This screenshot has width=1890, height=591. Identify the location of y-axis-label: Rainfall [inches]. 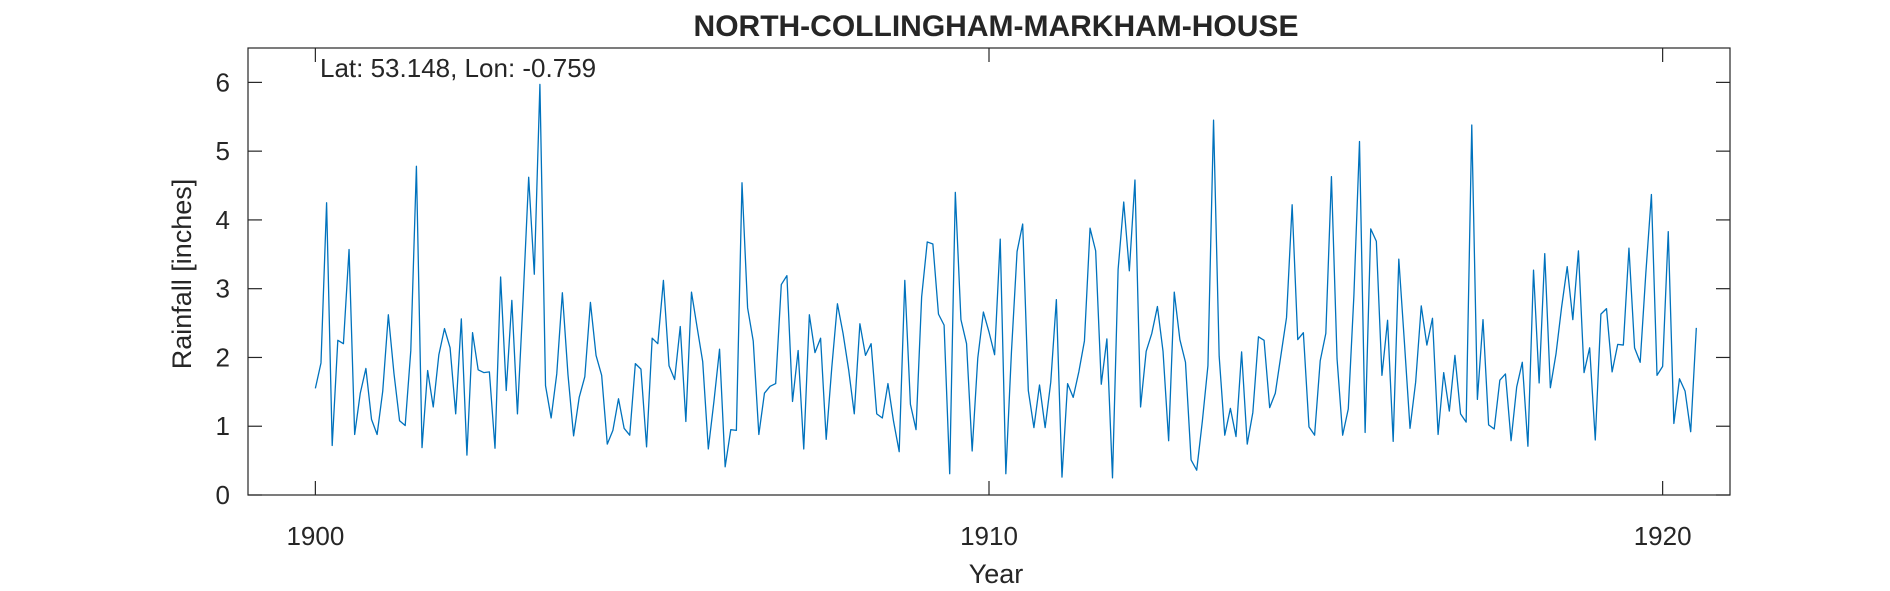
(182, 274).